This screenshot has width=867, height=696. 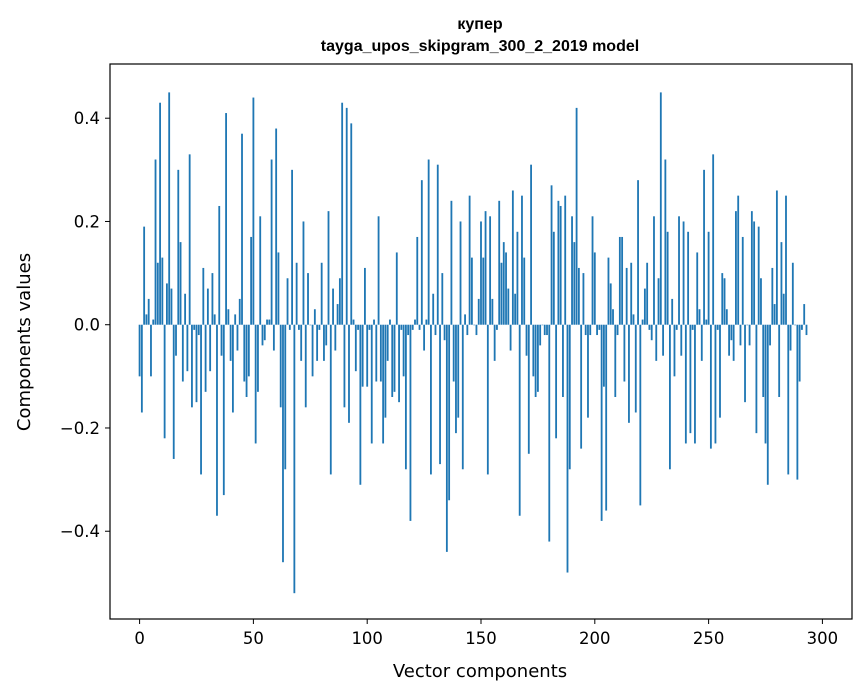 I want to click on y-axis: −0.4 −0.2 0.0 0.2 0.4, so click(x=85, y=325).